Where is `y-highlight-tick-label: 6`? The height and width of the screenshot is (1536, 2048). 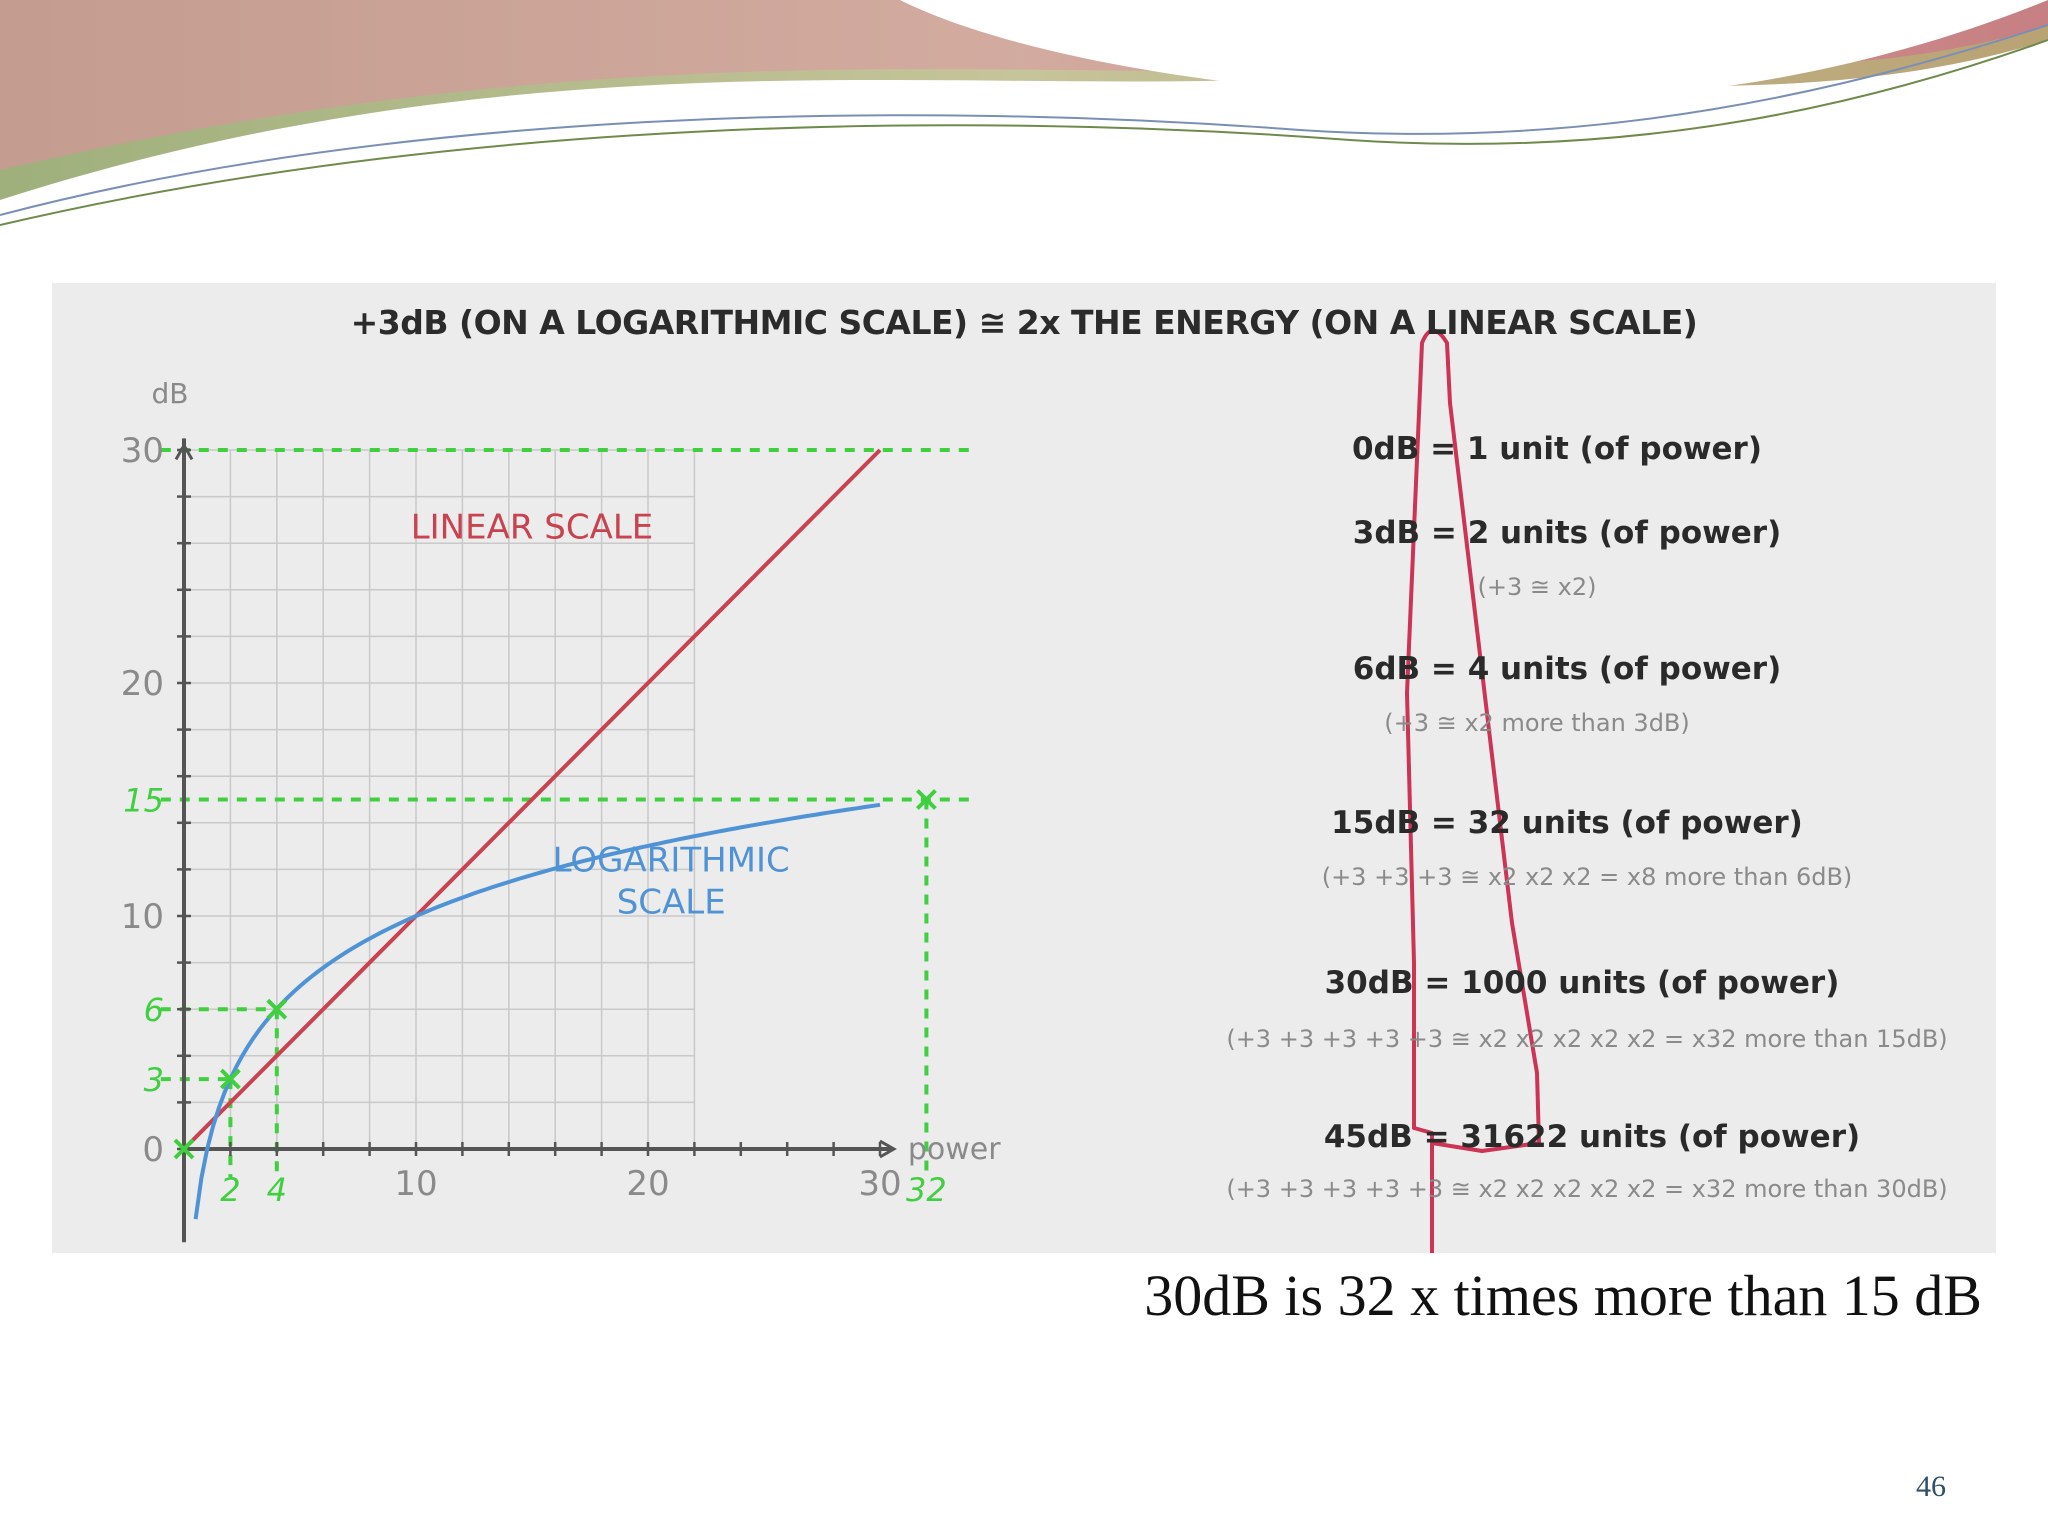 y-highlight-tick-label: 6 is located at coordinates (154, 1010).